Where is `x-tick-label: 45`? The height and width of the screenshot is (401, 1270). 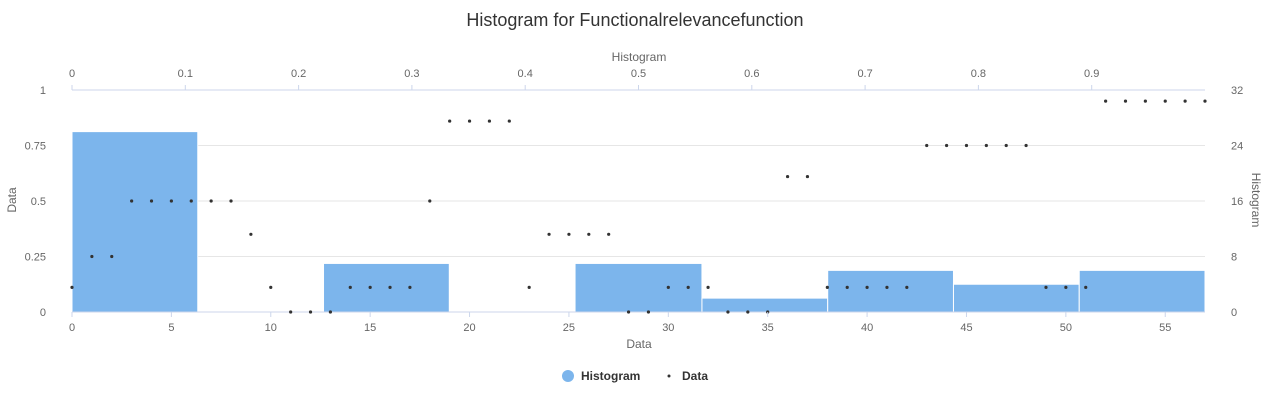
x-tick-label: 45 is located at coordinates (966, 328).